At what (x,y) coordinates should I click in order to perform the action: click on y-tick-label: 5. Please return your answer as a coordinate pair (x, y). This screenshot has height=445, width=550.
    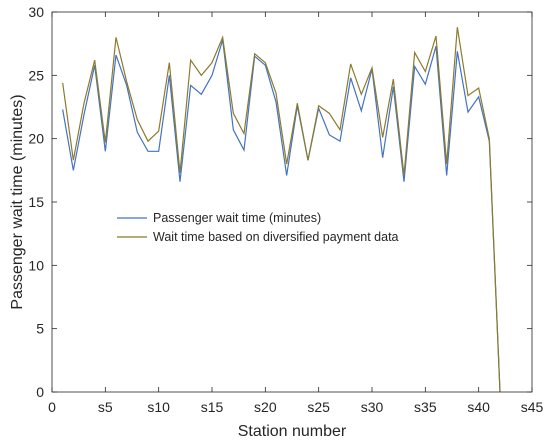
    Looking at the image, I should click on (40, 329).